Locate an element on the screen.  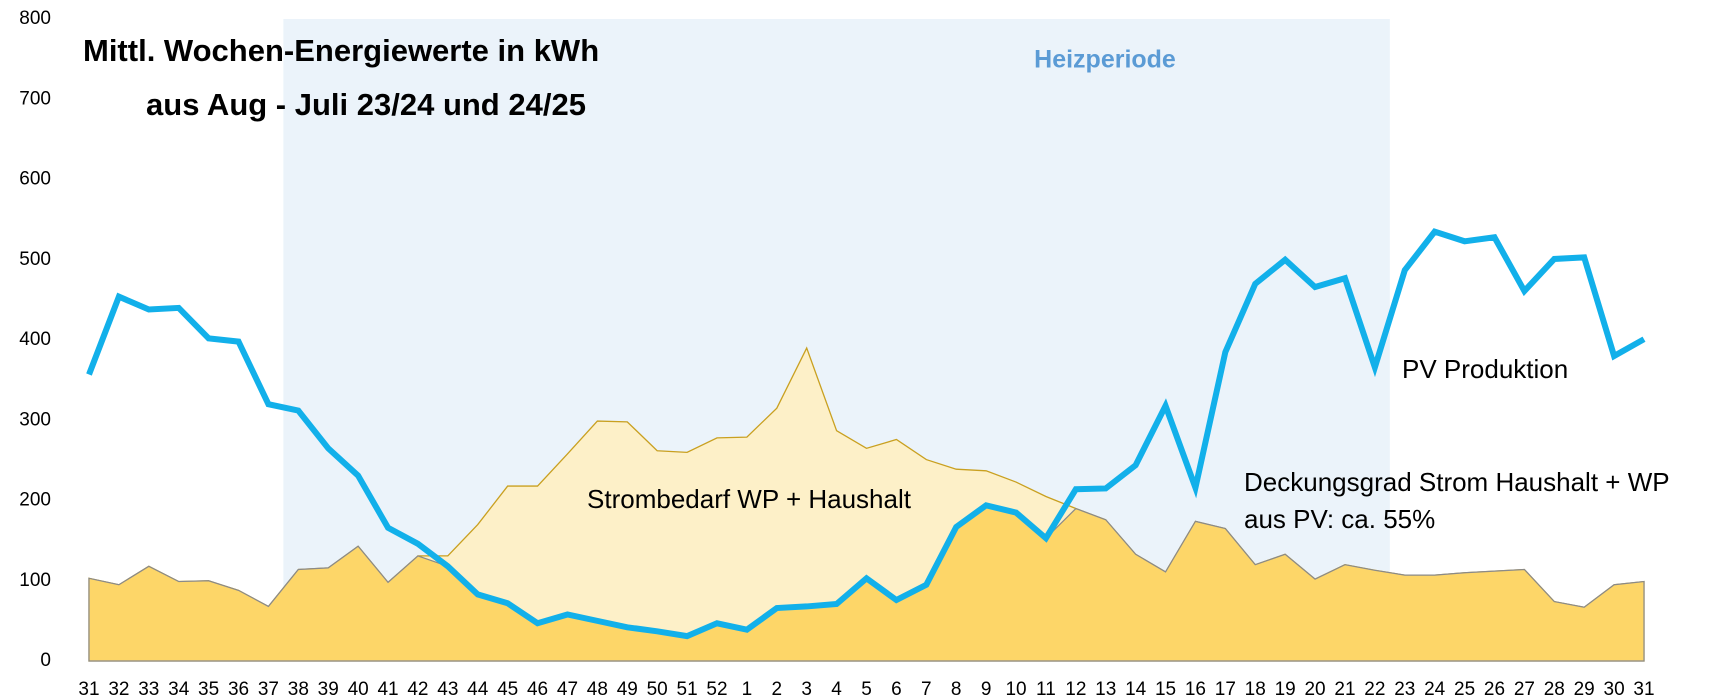
x-tick-label: 38 is located at coordinates (298, 689).